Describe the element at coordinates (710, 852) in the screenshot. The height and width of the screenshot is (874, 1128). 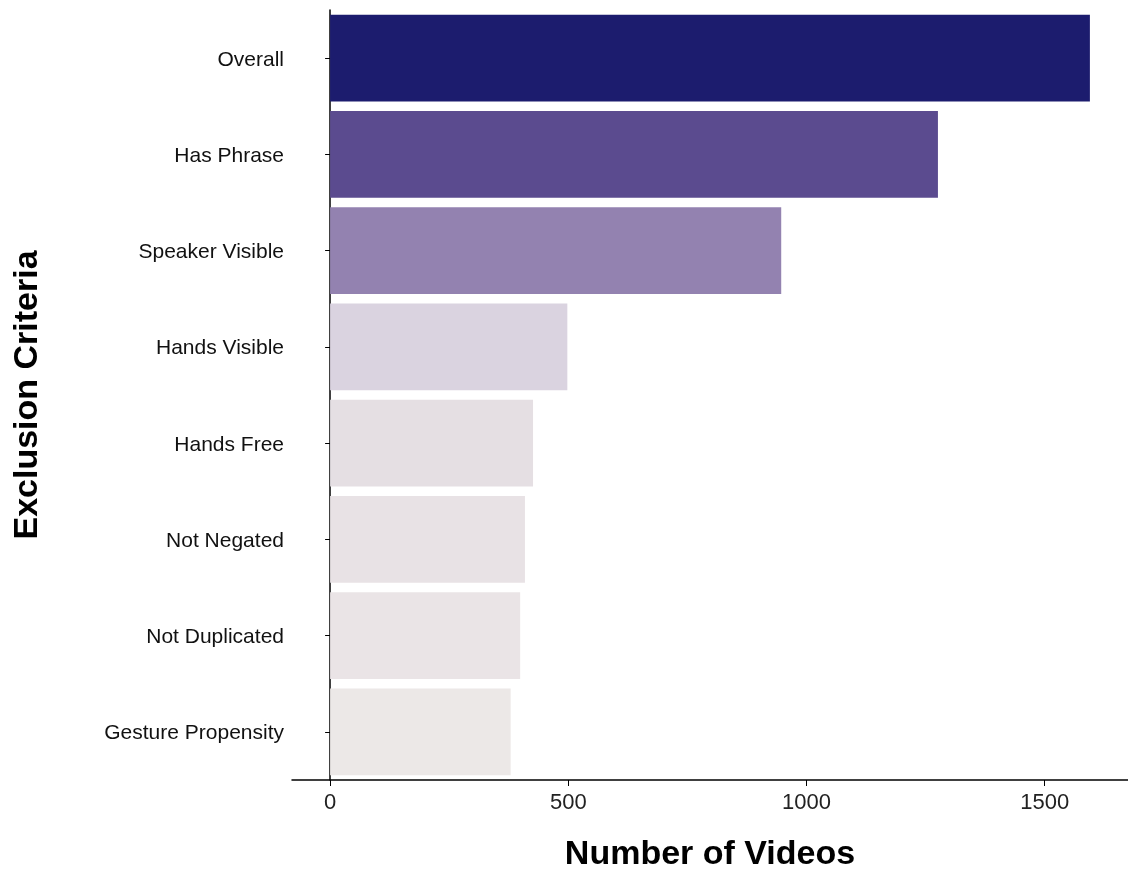
I see `x-axis-title: Number of Videos` at that location.